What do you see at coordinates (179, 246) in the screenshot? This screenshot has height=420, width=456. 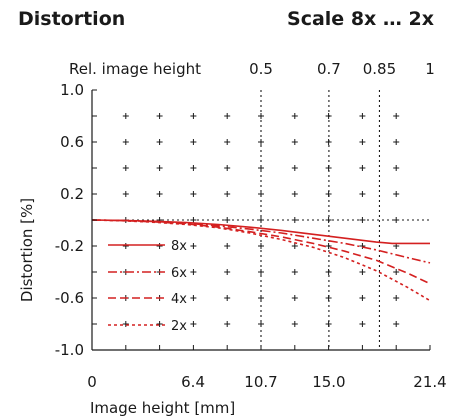 I see `legend-label-8x: 8x` at bounding box center [179, 246].